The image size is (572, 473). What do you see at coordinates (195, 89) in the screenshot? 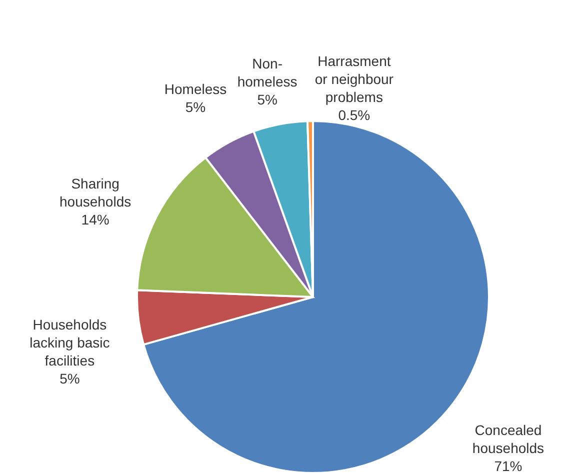
I see `slice-label: Homeless` at bounding box center [195, 89].